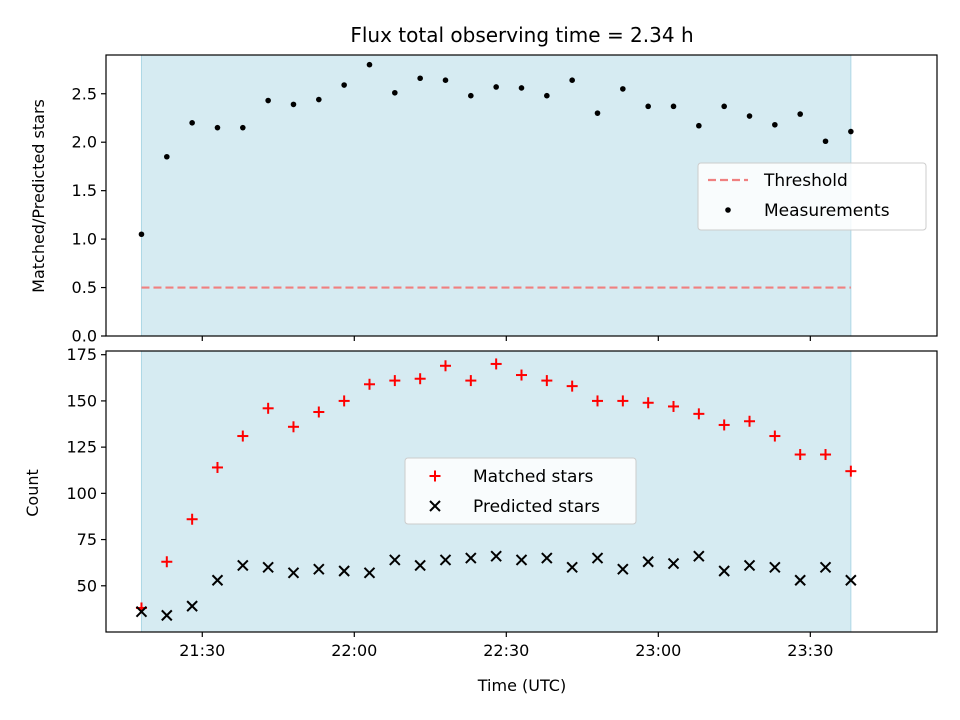 The image size is (960, 720). I want to click on y-tick-label: 1.5, so click(84, 190).